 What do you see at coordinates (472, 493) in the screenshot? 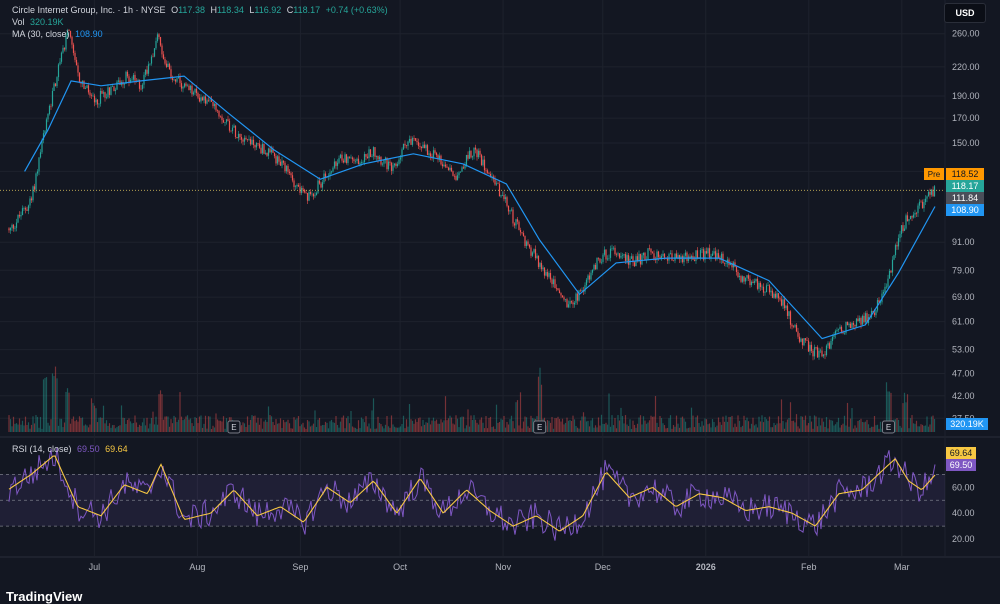
I see `rsi-ma-series-line` at bounding box center [472, 493].